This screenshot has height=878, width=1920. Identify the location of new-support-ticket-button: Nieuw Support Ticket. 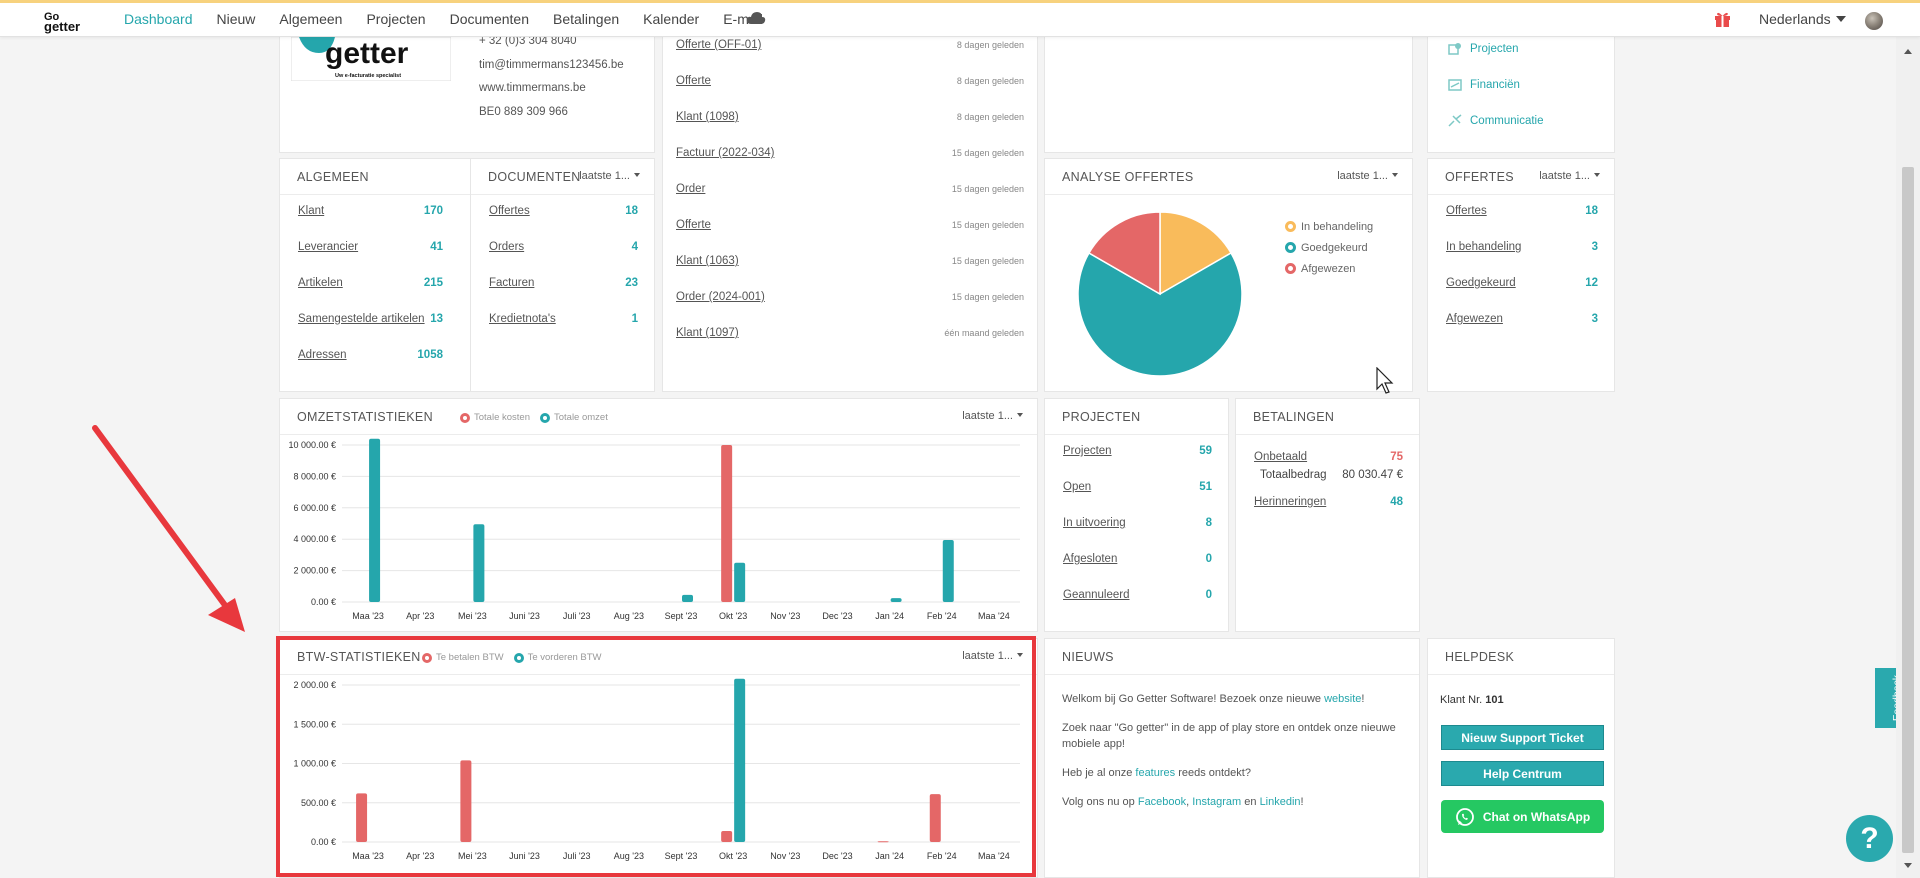
(1522, 737).